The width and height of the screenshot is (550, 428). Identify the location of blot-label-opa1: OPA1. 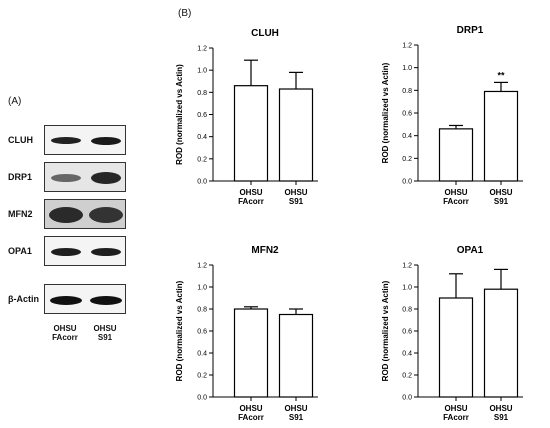
(20, 251).